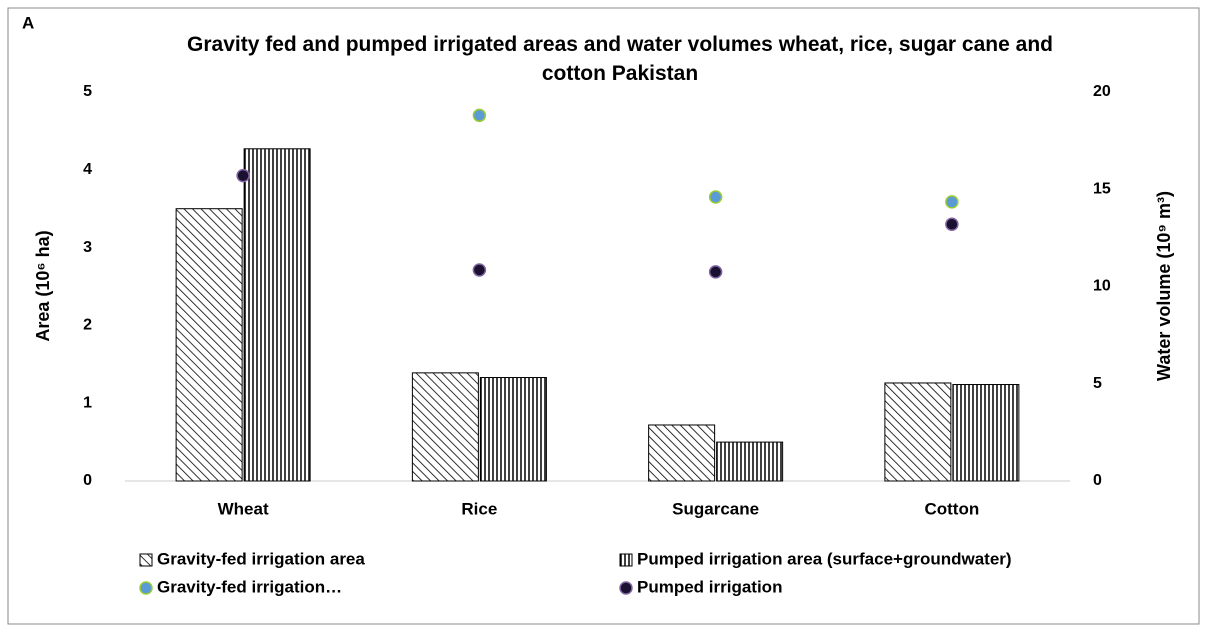 This screenshot has height=632, width=1208. What do you see at coordinates (28, 22) in the screenshot?
I see `panel-label: A` at bounding box center [28, 22].